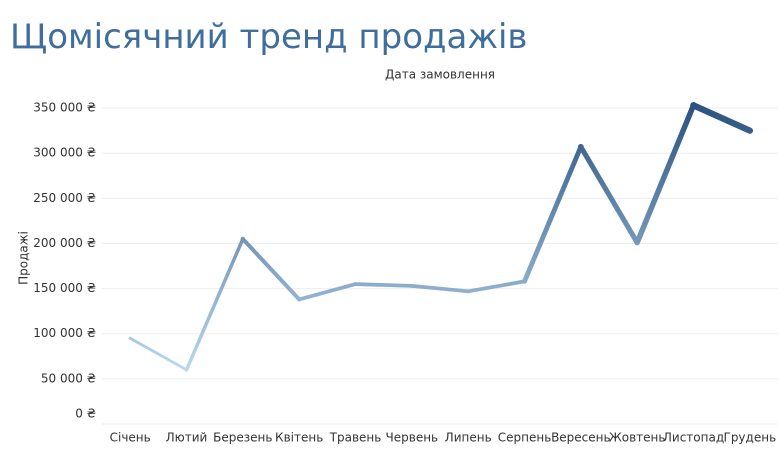 The width and height of the screenshot is (778, 450). I want to click on x-tick-label: Січень, so click(130, 438).